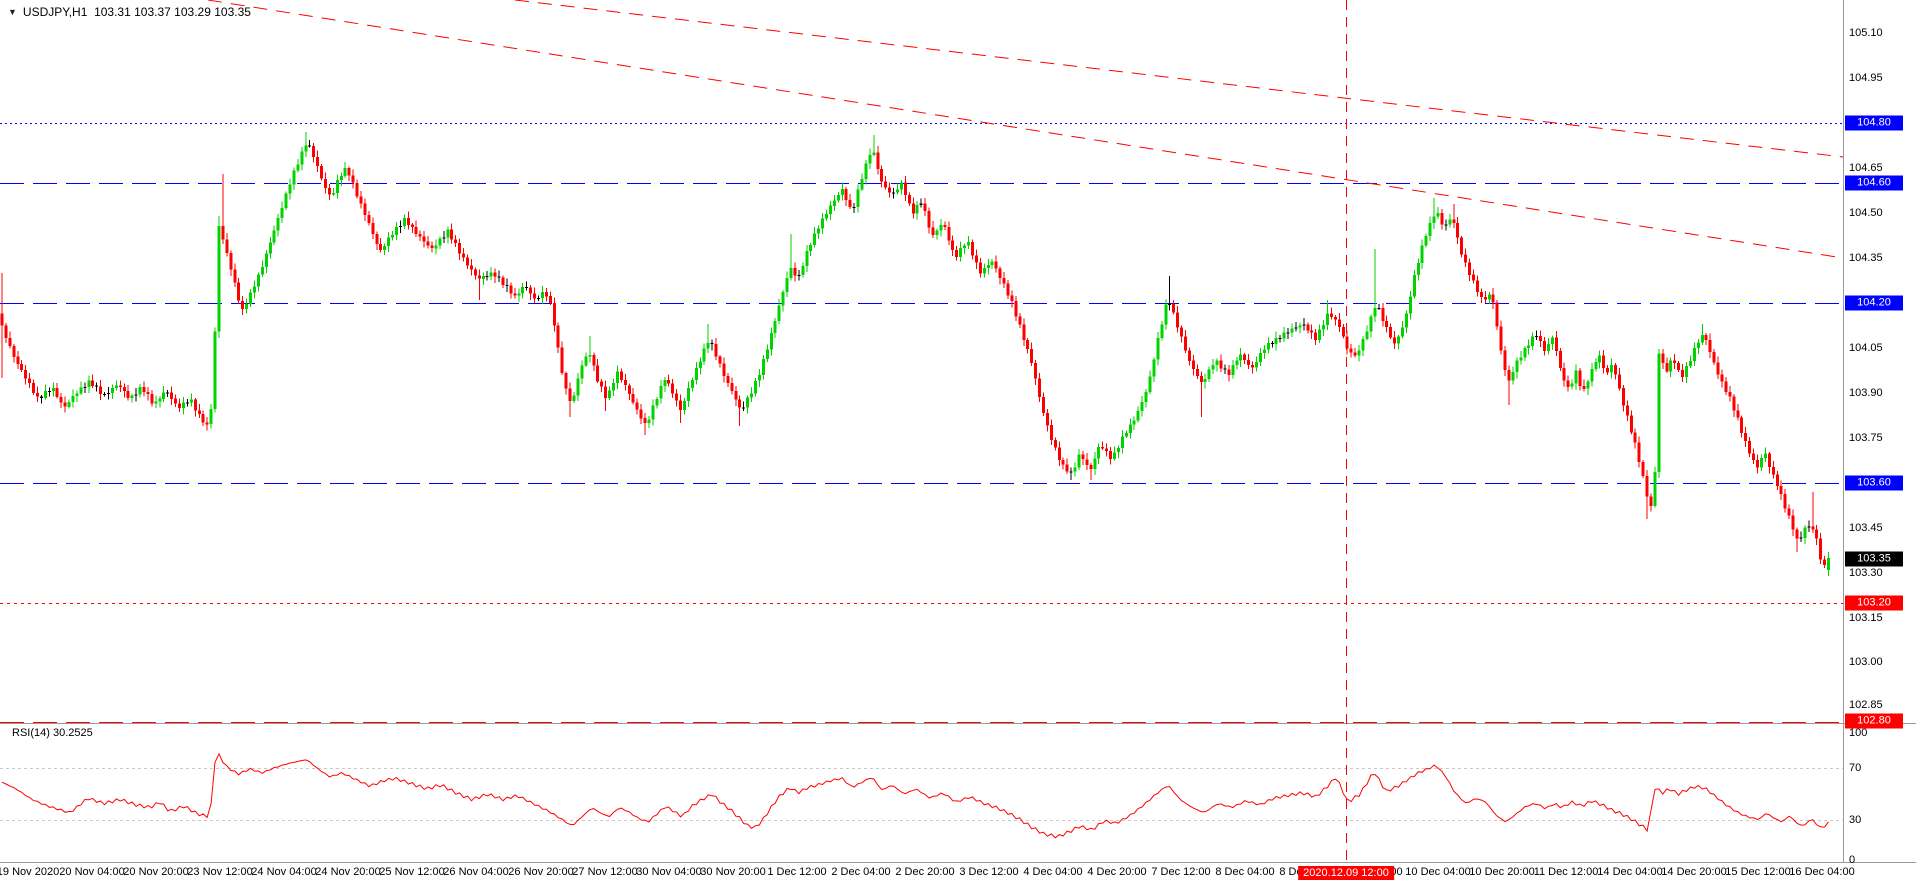 Image resolution: width=1916 pixels, height=891 pixels. Describe the element at coordinates (1822, 872) in the screenshot. I see `time-tick: 16 Dec 04:00` at that location.